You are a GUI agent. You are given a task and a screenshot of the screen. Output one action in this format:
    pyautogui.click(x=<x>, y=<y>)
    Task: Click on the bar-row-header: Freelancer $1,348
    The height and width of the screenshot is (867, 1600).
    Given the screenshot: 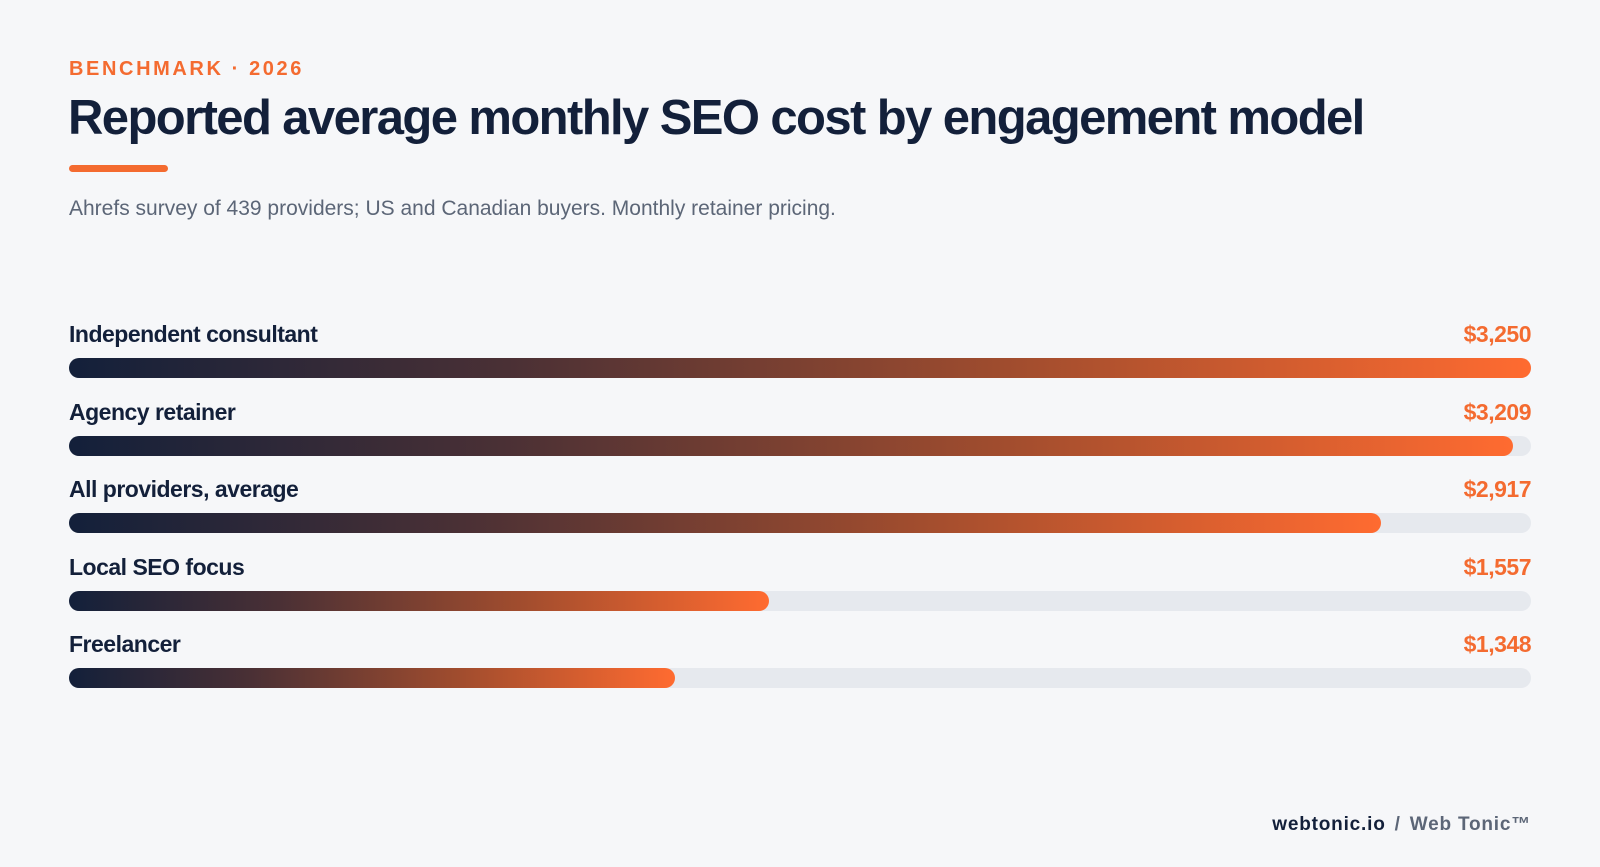 What is the action you would take?
    pyautogui.click(x=800, y=648)
    